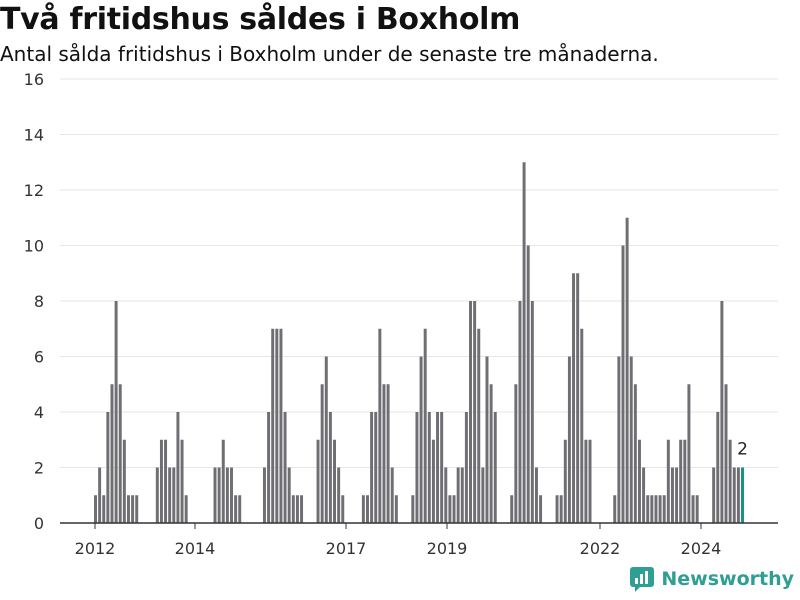 The image size is (800, 600). I want to click on y-tick-label: 8, so click(39, 301).